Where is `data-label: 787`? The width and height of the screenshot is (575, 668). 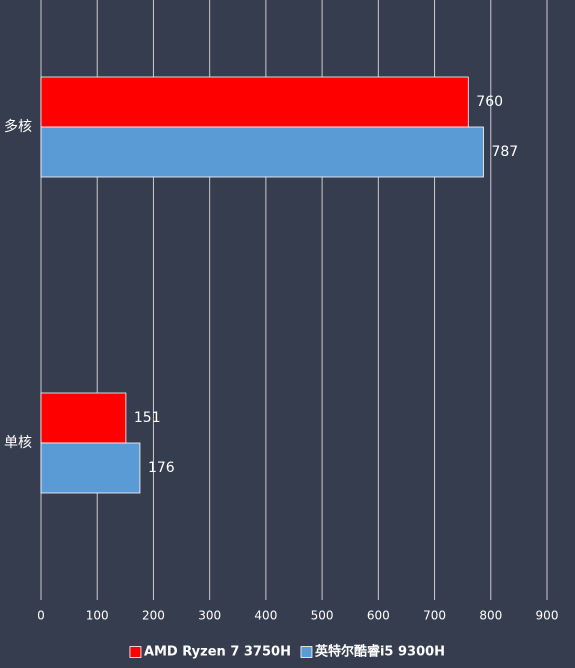
data-label: 787 is located at coordinates (504, 152).